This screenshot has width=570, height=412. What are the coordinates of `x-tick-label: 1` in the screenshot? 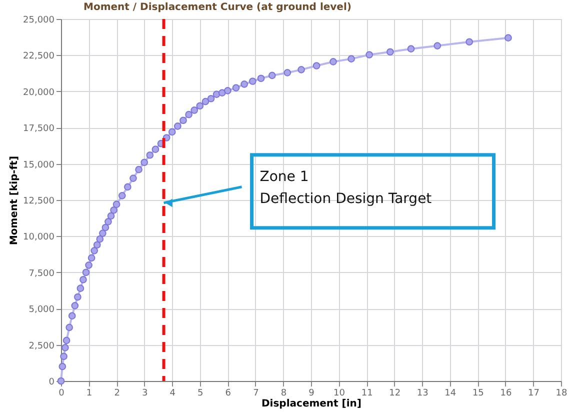 It's located at (89, 393).